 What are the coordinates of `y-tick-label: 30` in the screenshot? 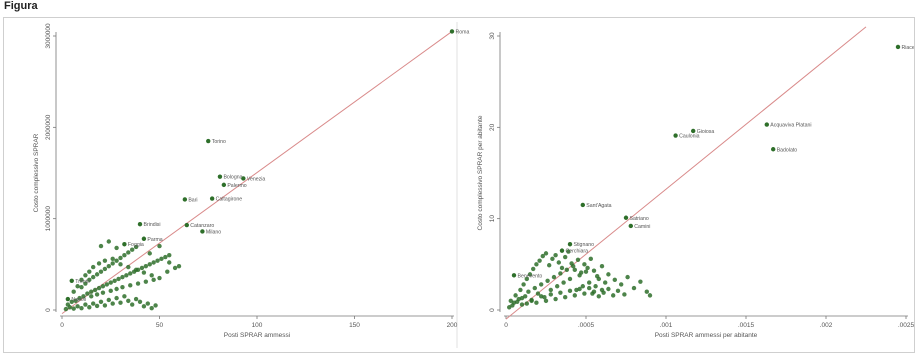 It's located at (492, 36).